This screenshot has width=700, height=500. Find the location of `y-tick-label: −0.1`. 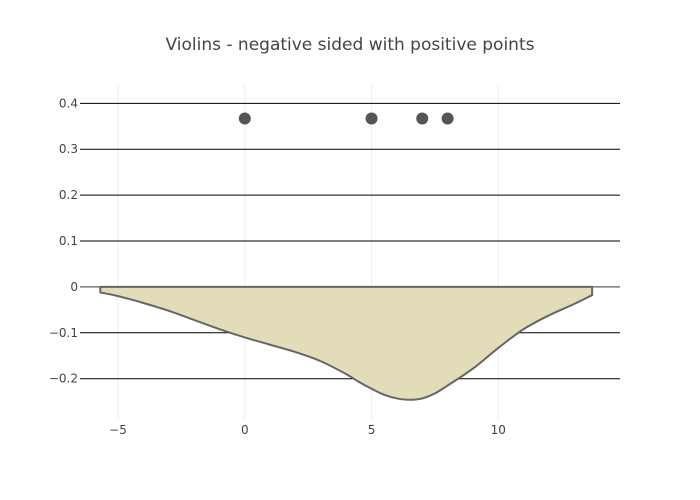

y-tick-label: −0.1 is located at coordinates (63, 333).